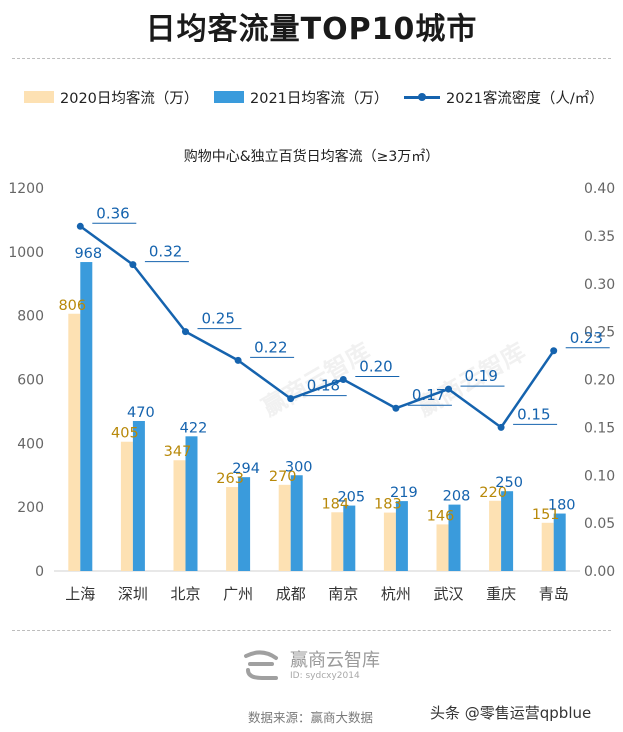 This screenshot has height=732, width=623. What do you see at coordinates (599, 237) in the screenshot?
I see `y-right-tick-label: 0.35` at bounding box center [599, 237].